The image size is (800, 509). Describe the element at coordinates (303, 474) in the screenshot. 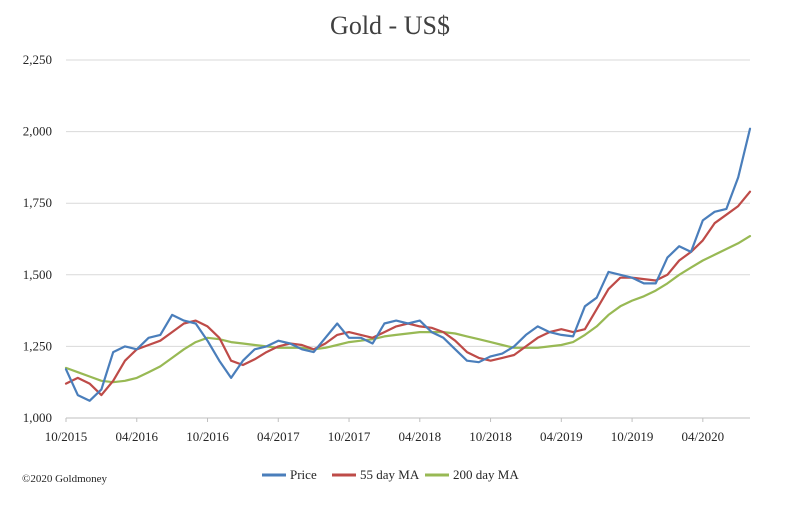

I see `legend-label-price: Price` at that location.